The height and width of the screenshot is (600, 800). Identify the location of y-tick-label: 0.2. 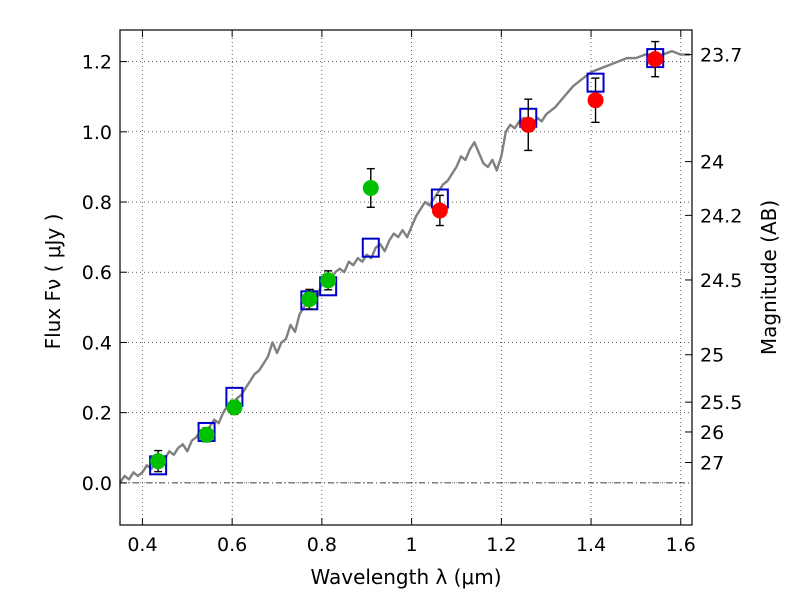
(97, 414).